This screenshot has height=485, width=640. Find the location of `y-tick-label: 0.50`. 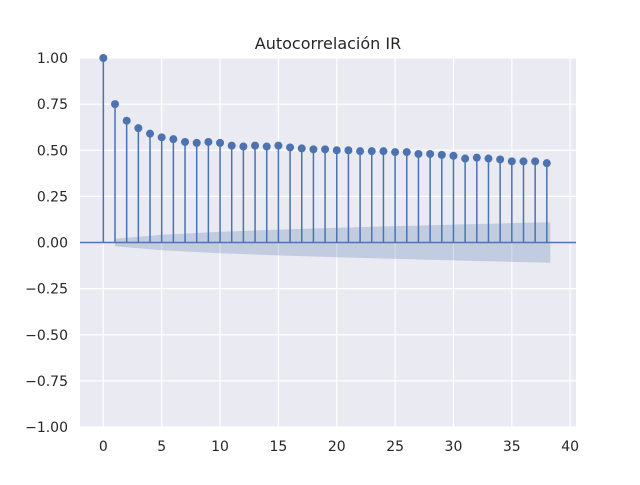

y-tick-label: 0.50 is located at coordinates (52, 151).